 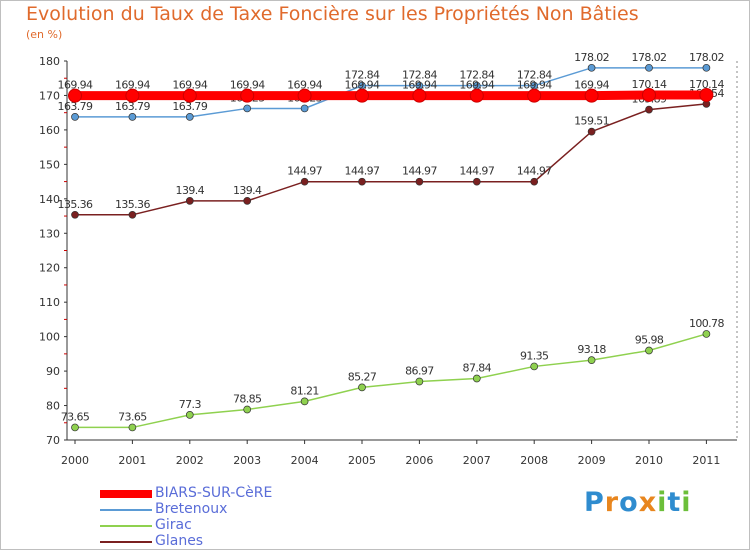 I want to click on x-tick-label: 2010, so click(x=649, y=460).